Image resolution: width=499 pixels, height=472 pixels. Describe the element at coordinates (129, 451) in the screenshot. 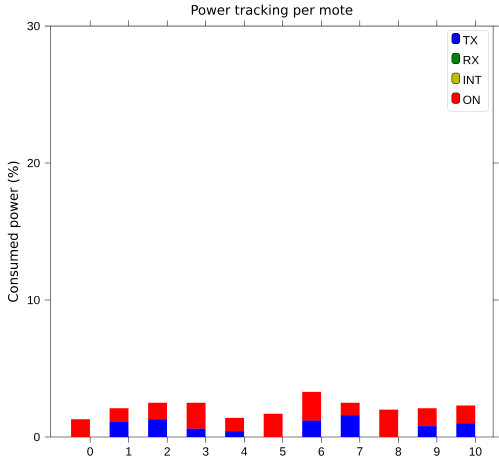

I see `x-tick-label: 1` at that location.